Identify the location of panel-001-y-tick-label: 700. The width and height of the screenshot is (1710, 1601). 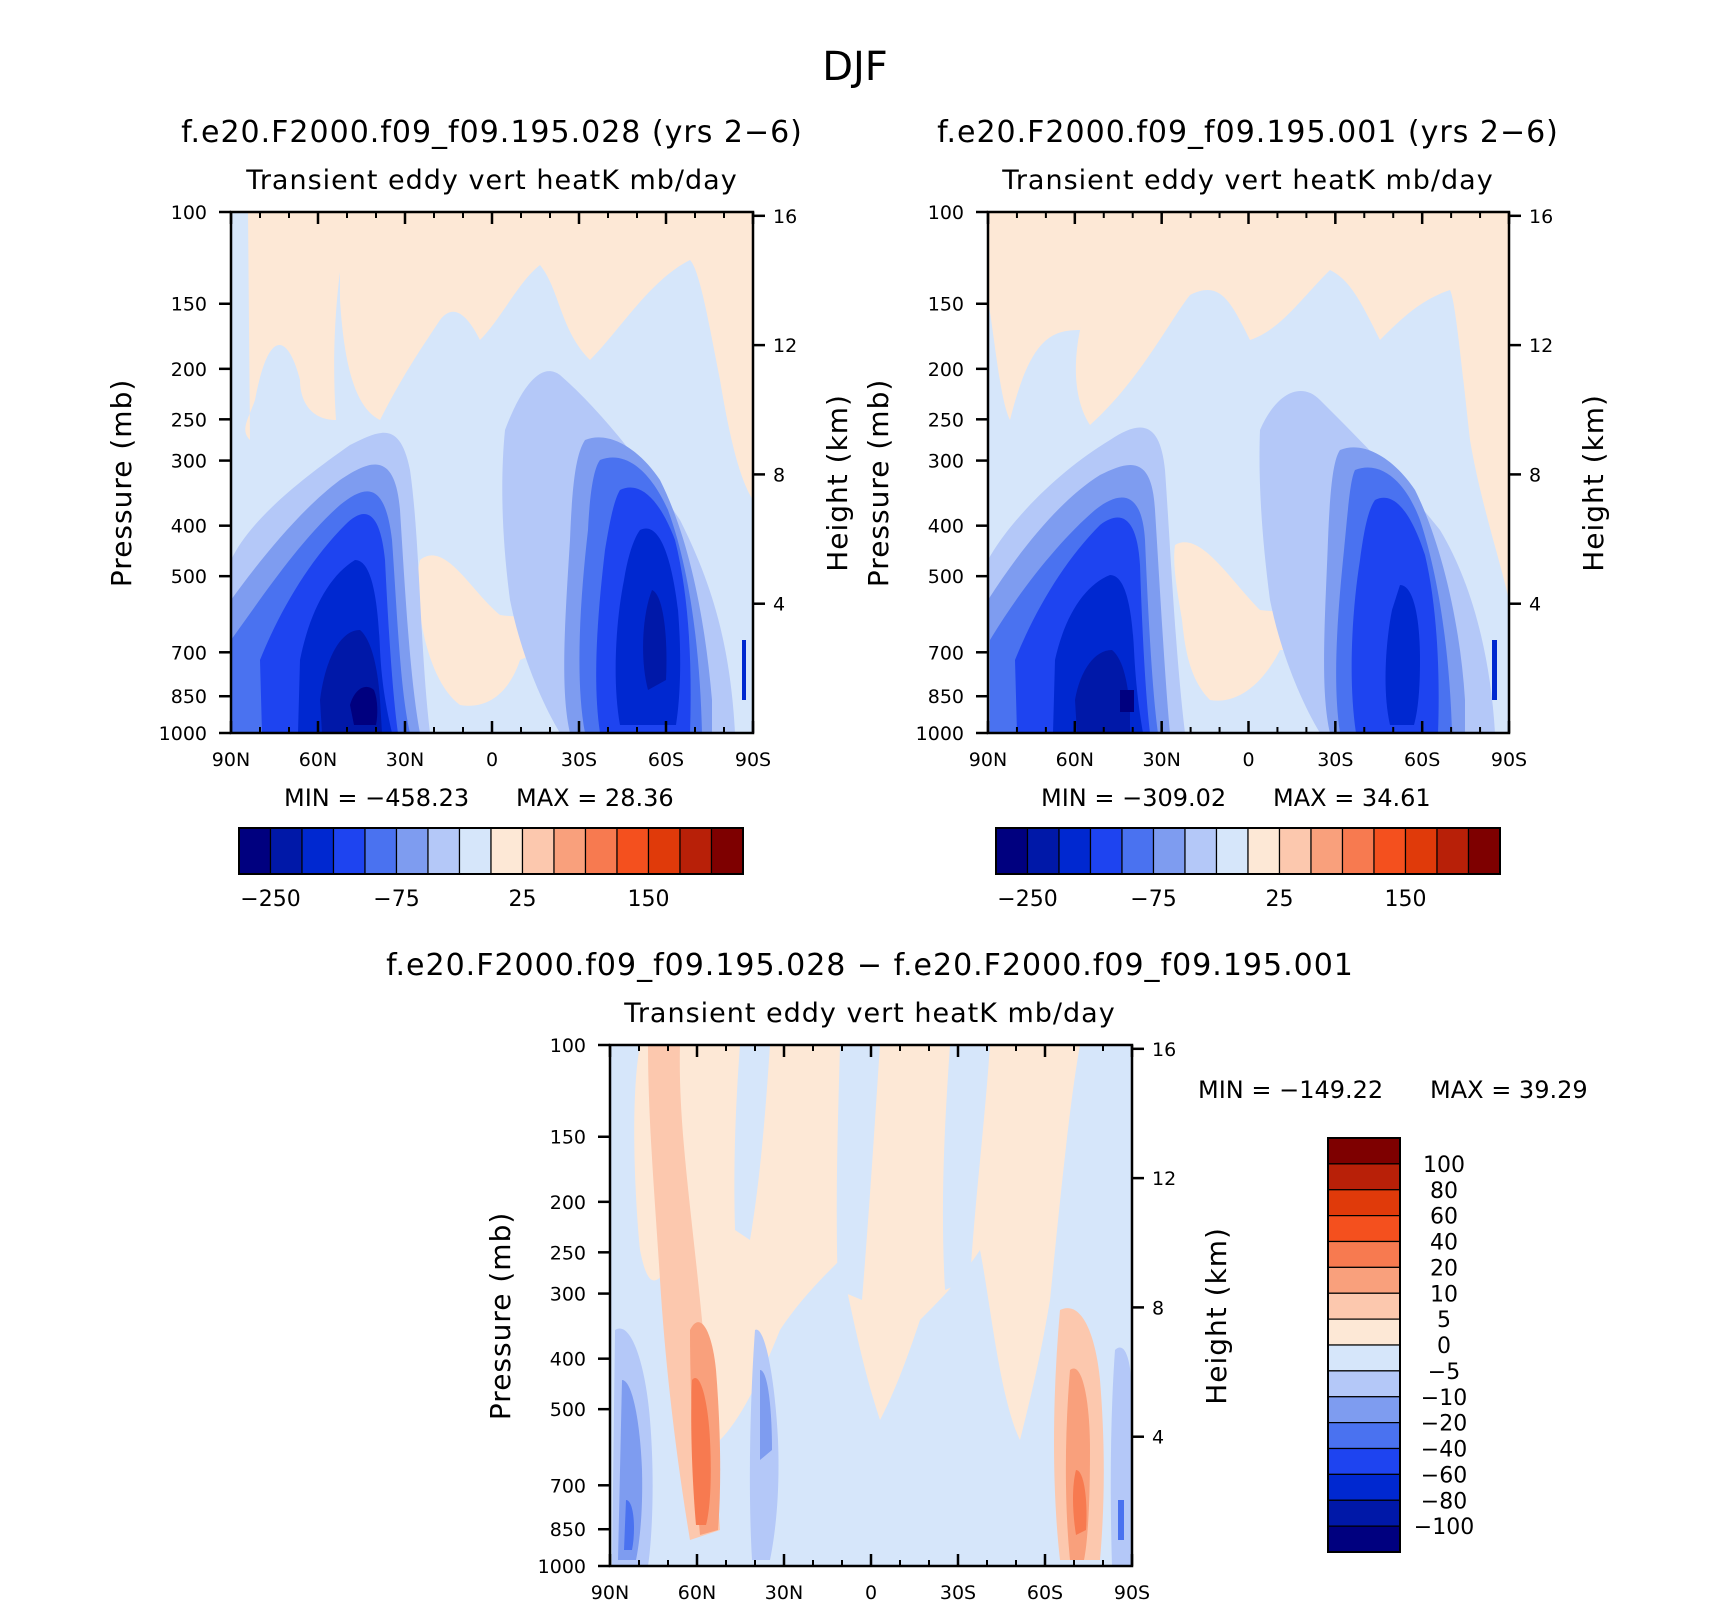
(946, 653).